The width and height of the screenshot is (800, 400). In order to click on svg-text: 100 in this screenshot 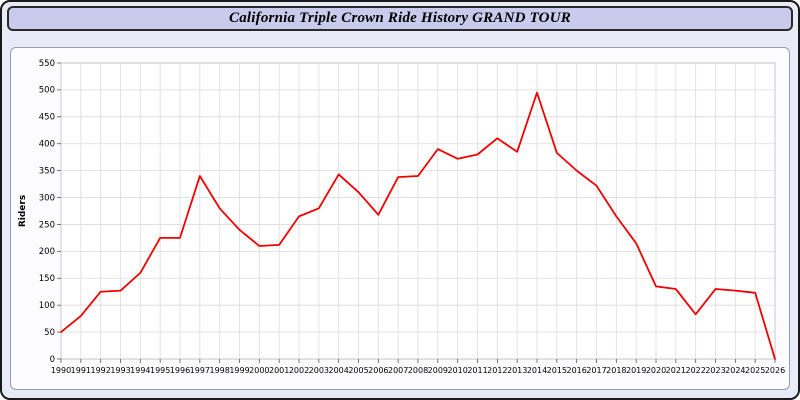, I will do `click(47, 306)`.